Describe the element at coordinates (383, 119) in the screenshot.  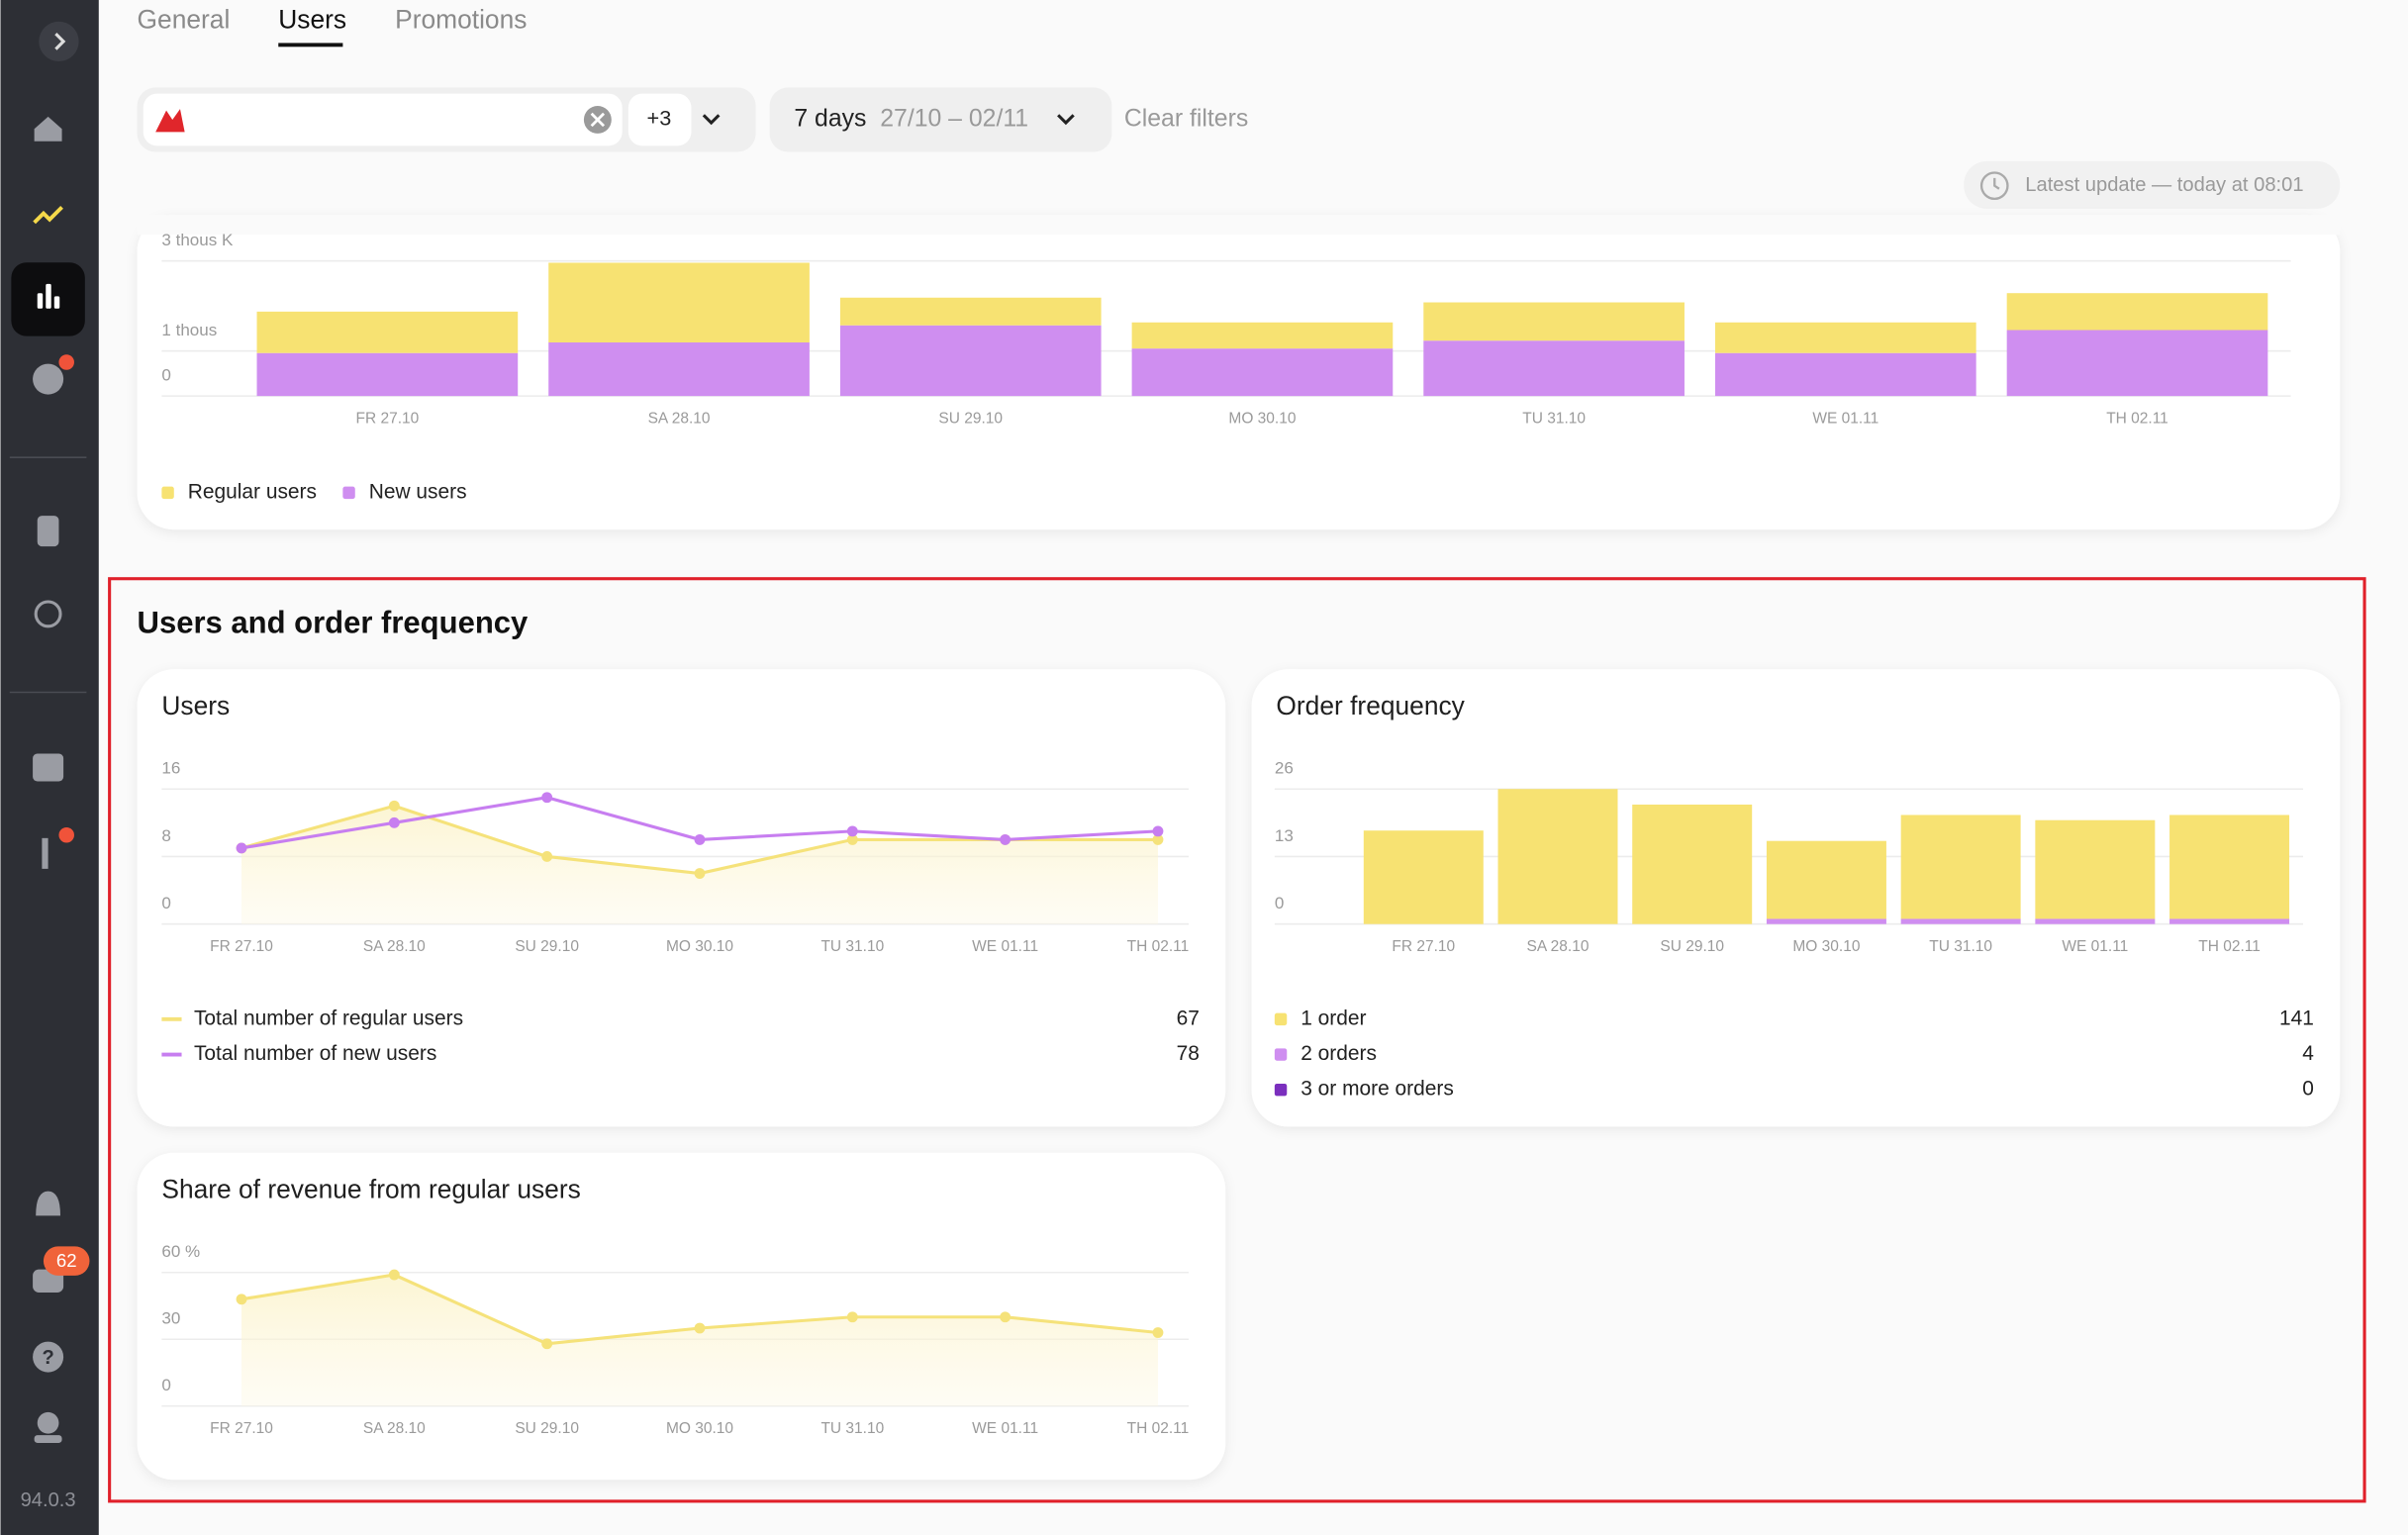
I see `store-input` at that location.